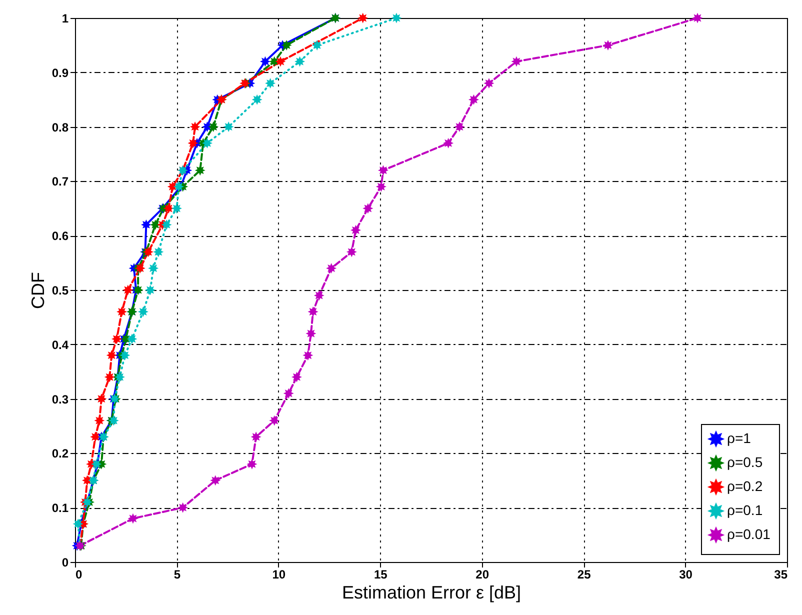  I want to click on x-tick-label: 25, so click(584, 575).